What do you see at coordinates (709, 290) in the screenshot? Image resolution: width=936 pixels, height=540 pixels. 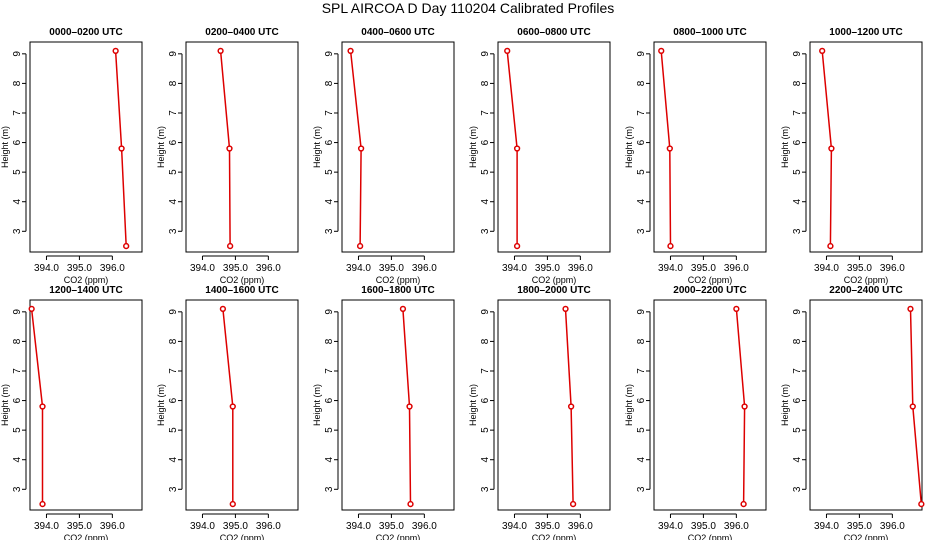 I see `panel-title: 2000–2200 UTC` at bounding box center [709, 290].